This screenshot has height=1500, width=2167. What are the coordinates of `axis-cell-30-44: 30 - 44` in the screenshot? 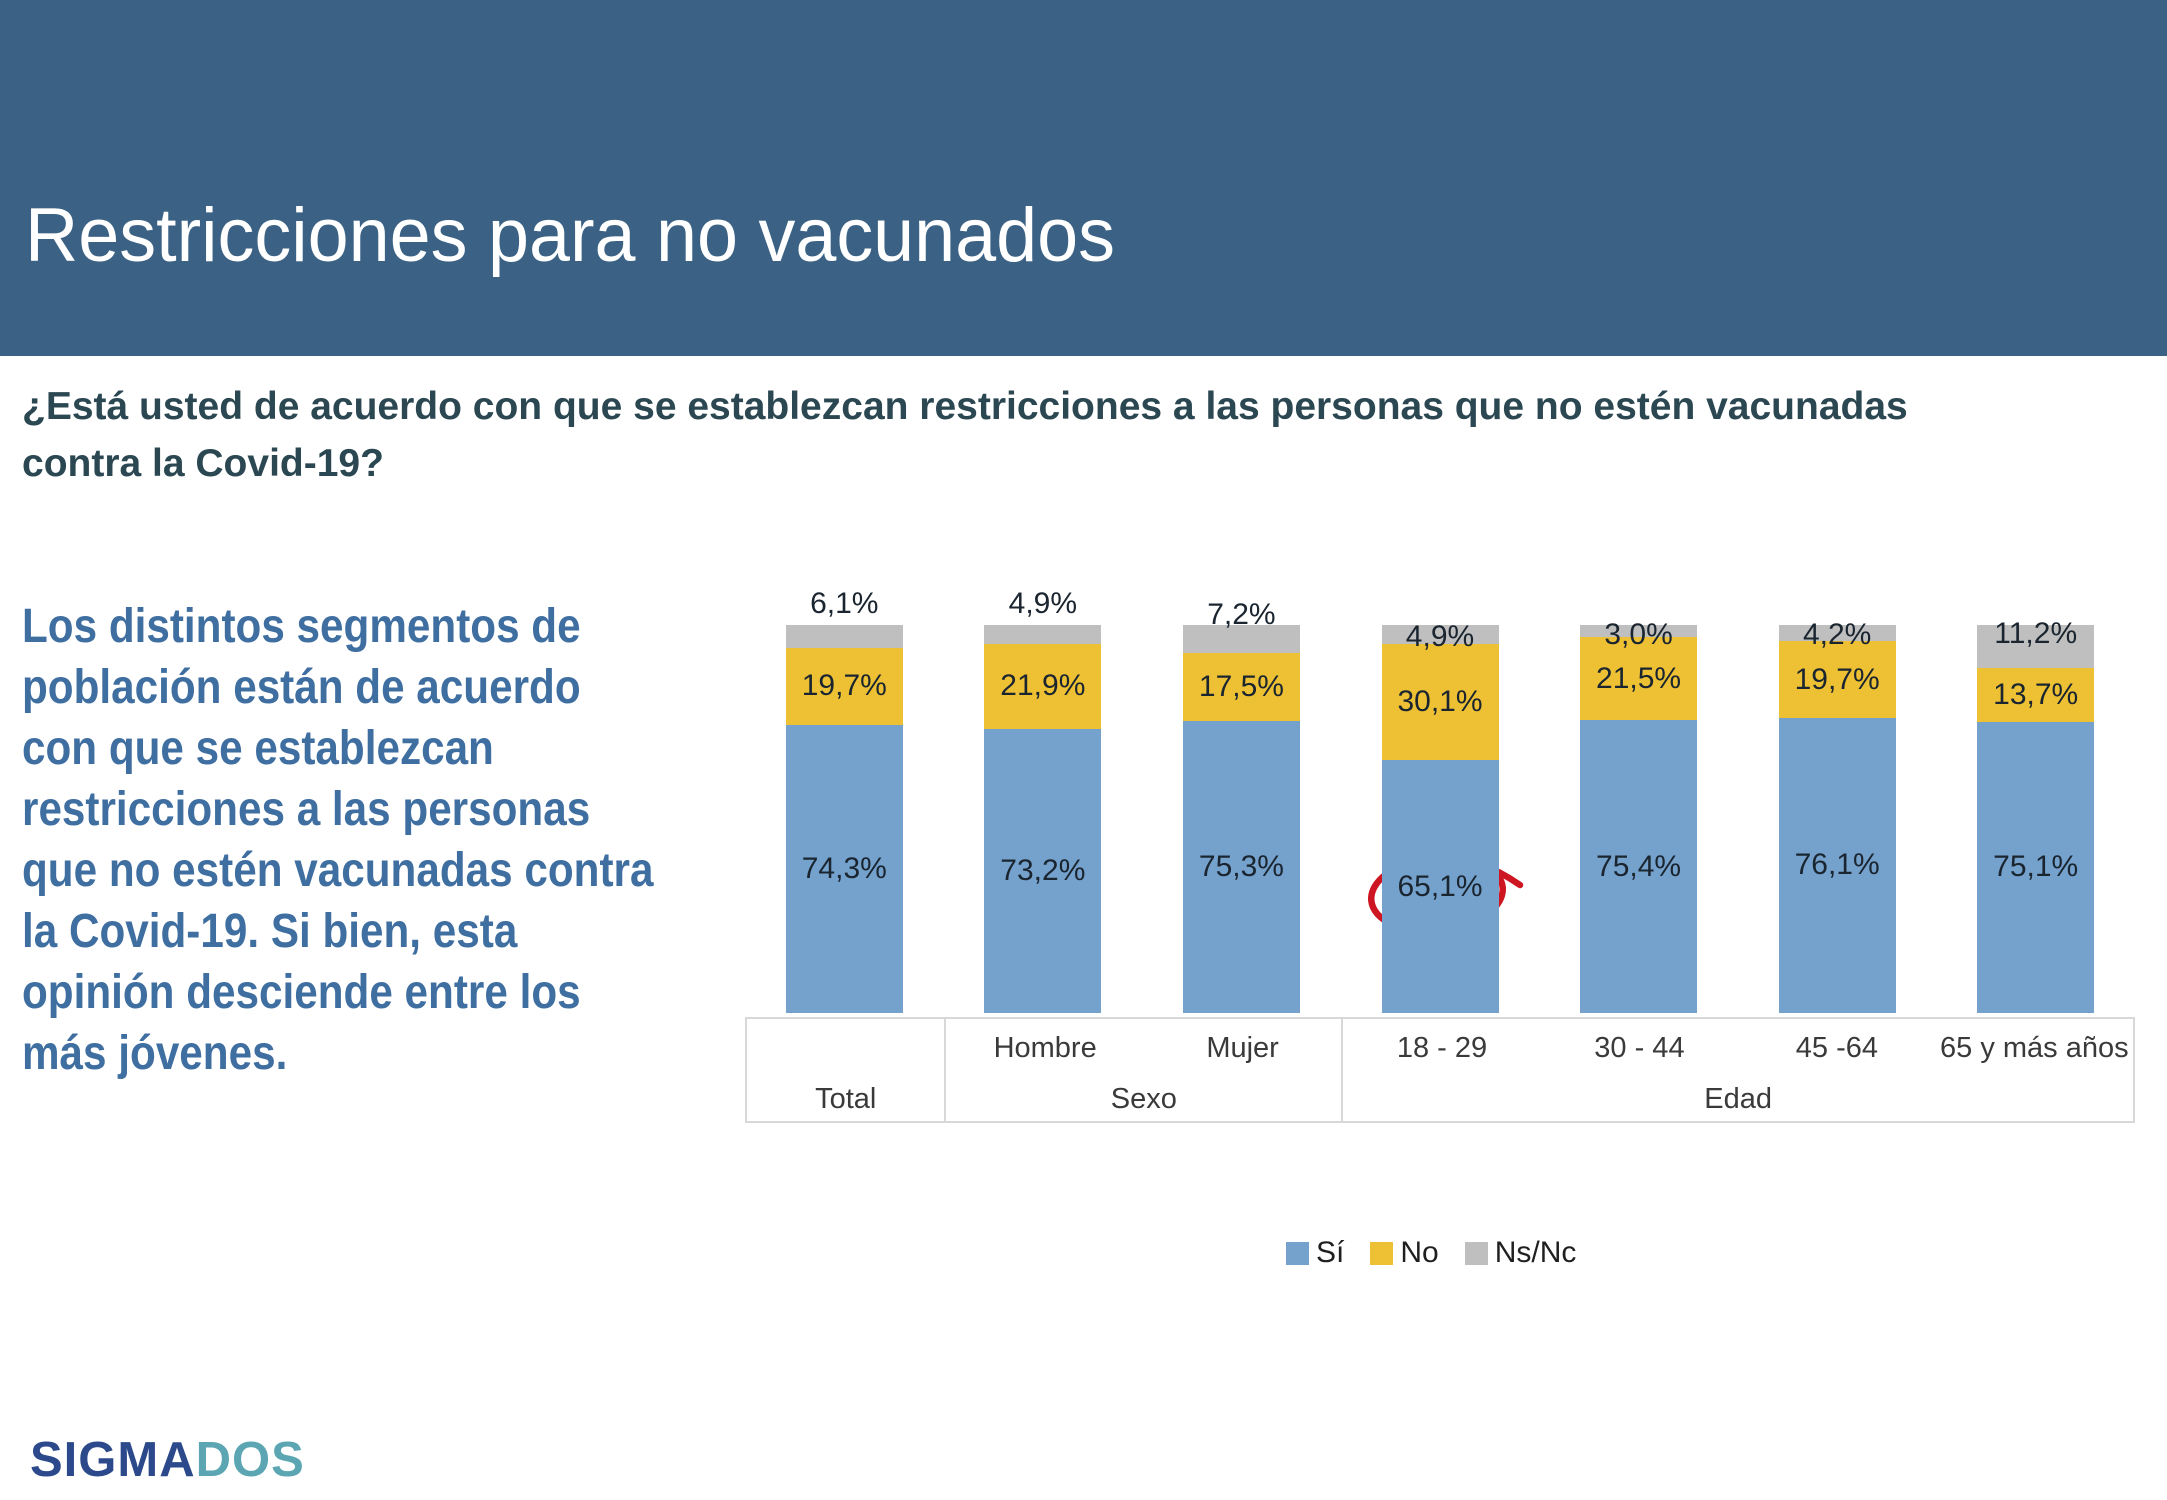 It's located at (1639, 1047).